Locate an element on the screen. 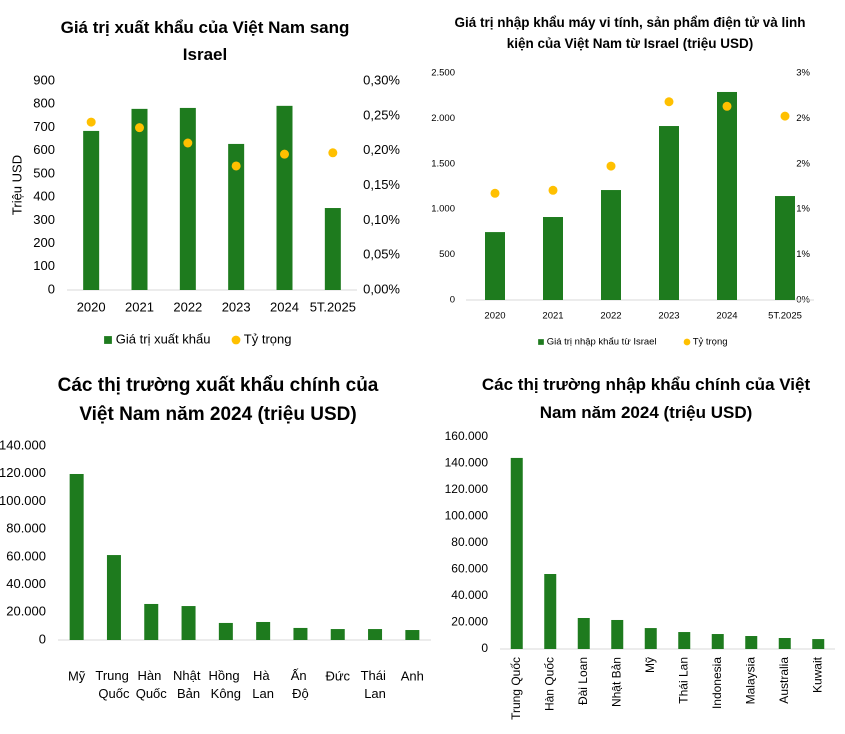  y-tick-label: 2.500 is located at coordinates (443, 73).